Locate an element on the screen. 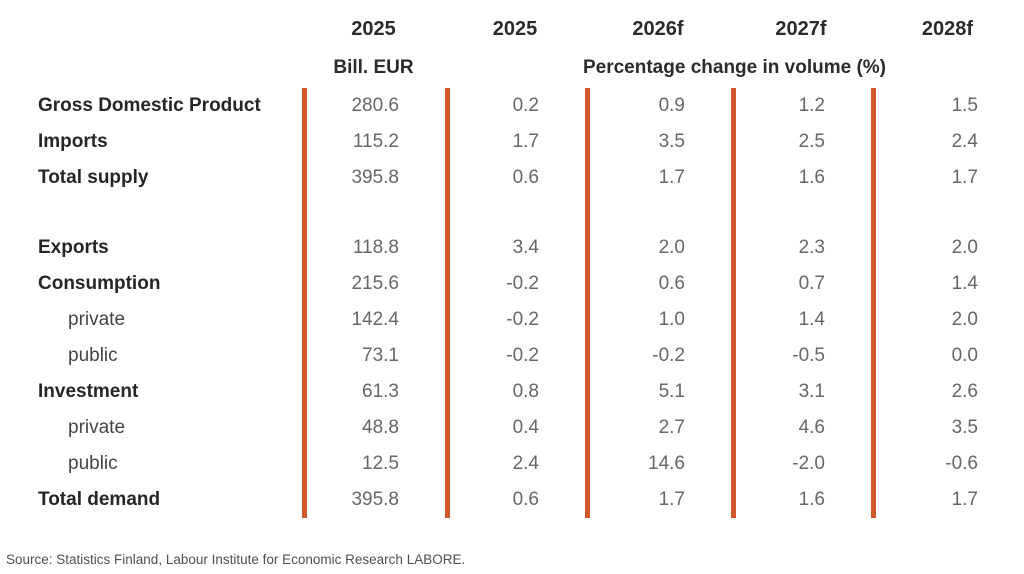  header-unit-bill-eur: Bill. EUR is located at coordinates (373, 67).